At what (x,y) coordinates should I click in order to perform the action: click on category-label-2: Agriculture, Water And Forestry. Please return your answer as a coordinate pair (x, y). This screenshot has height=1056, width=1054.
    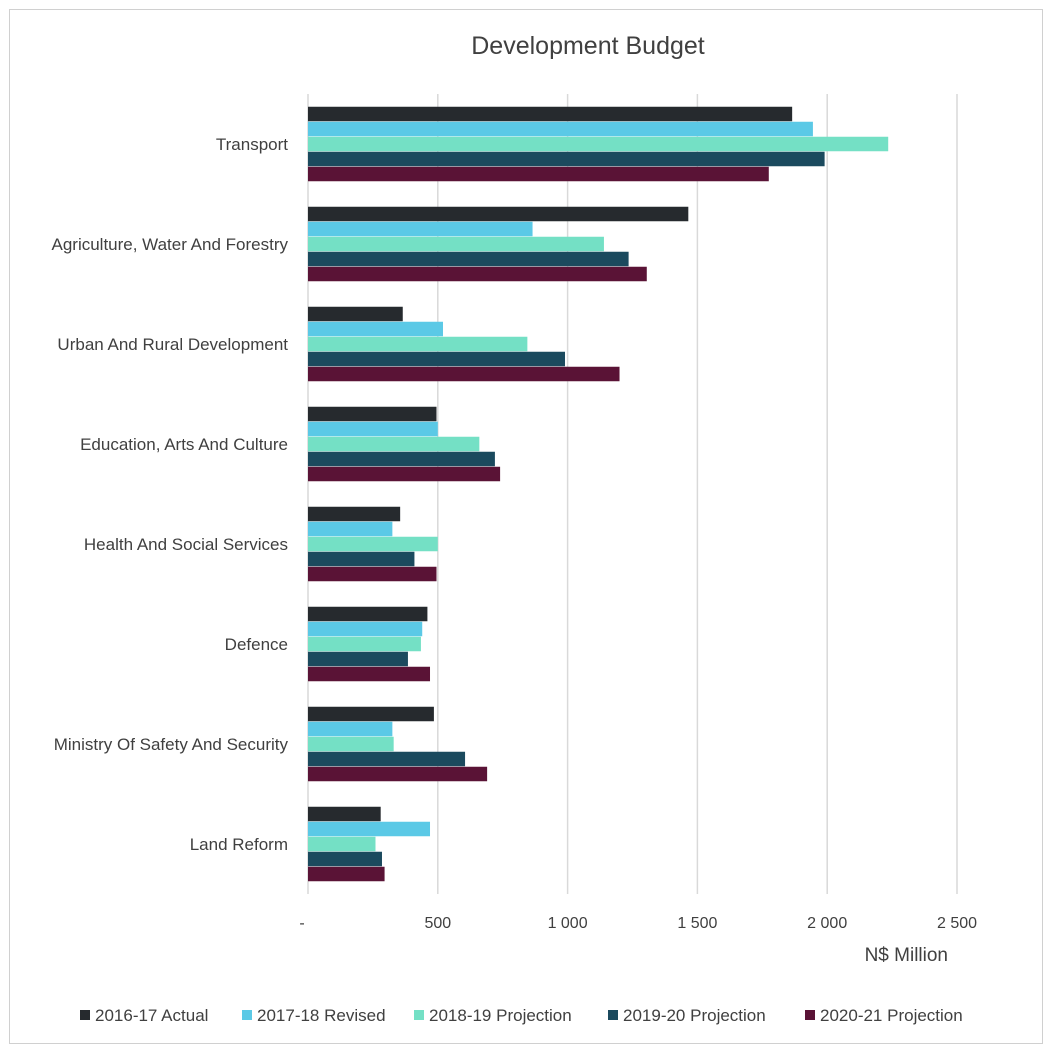
    Looking at the image, I should click on (169, 244).